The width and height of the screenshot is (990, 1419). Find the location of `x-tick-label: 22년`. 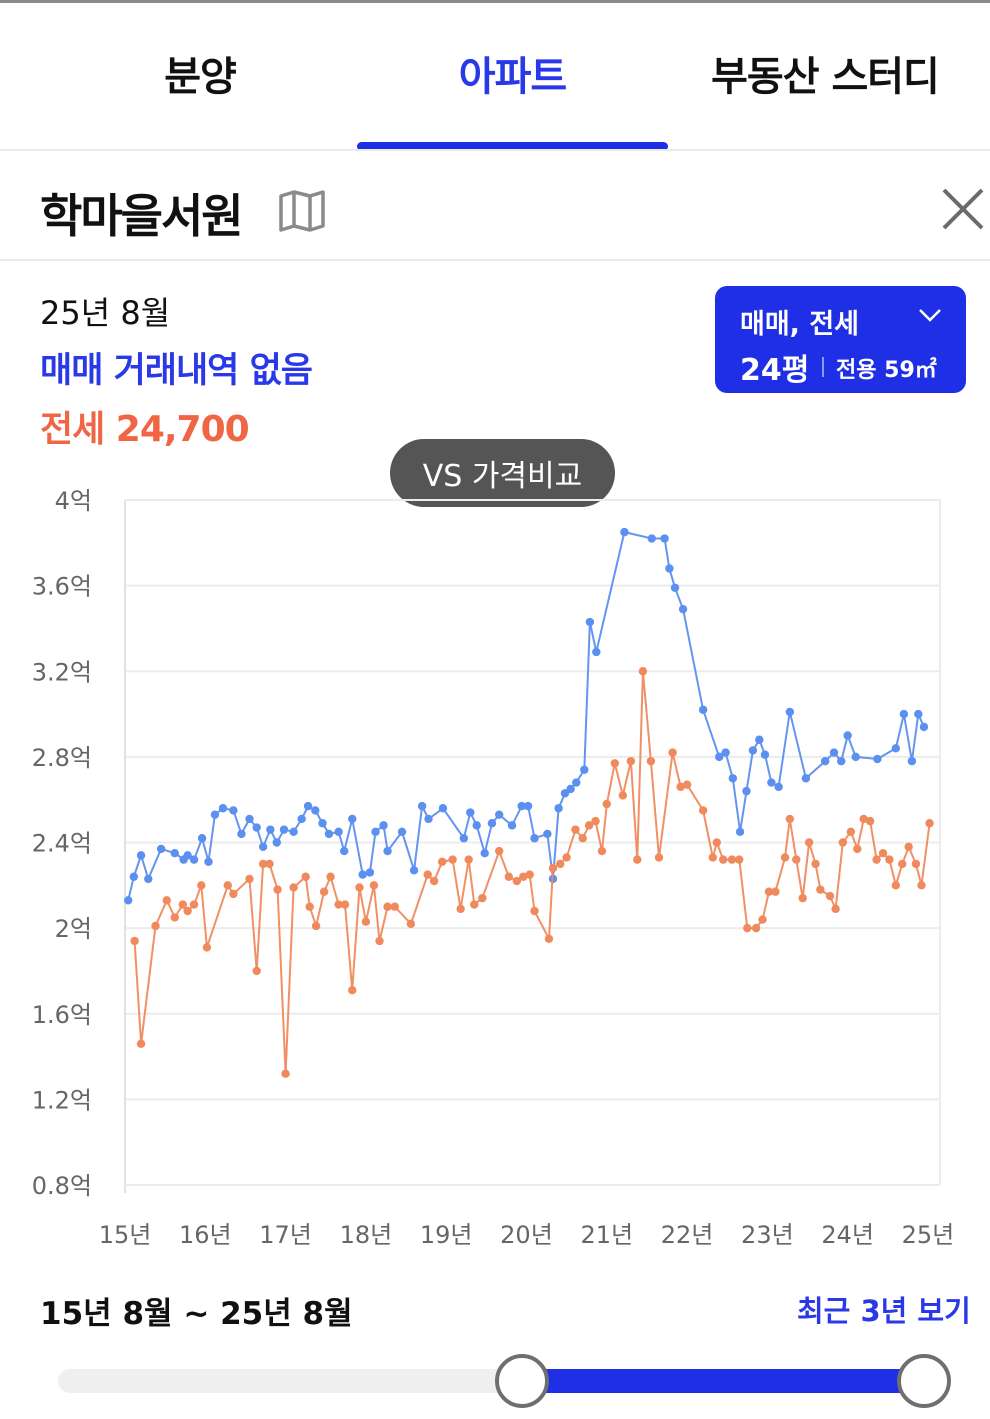

x-tick-label: 22년 is located at coordinates (687, 1235).